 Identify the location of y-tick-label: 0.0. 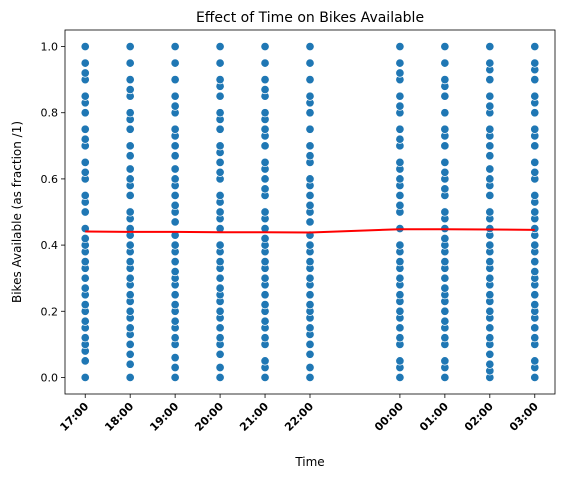
(50, 377).